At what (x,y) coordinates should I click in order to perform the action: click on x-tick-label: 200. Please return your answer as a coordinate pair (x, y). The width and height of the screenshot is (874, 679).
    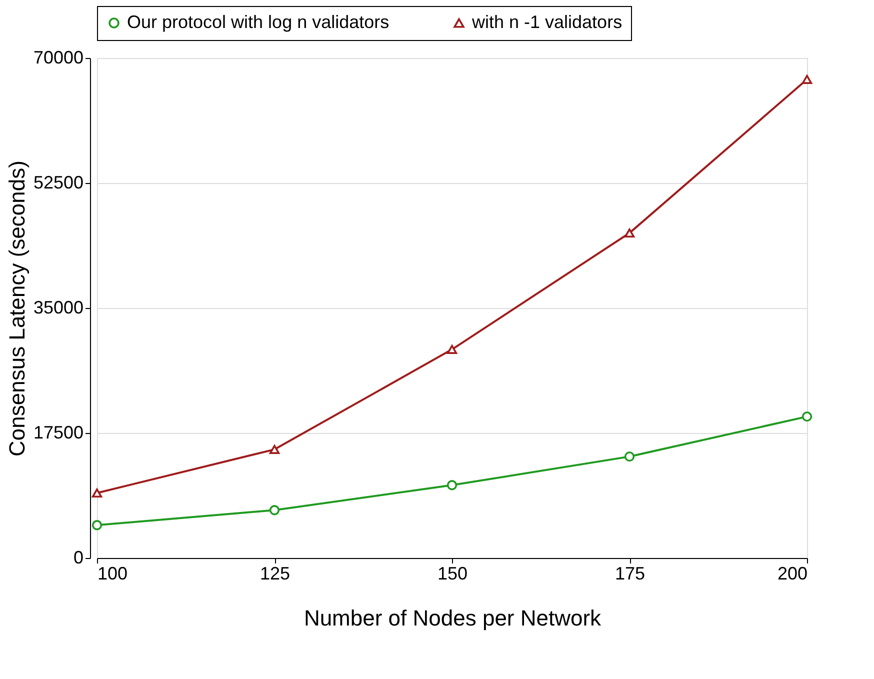
    Looking at the image, I should click on (792, 574).